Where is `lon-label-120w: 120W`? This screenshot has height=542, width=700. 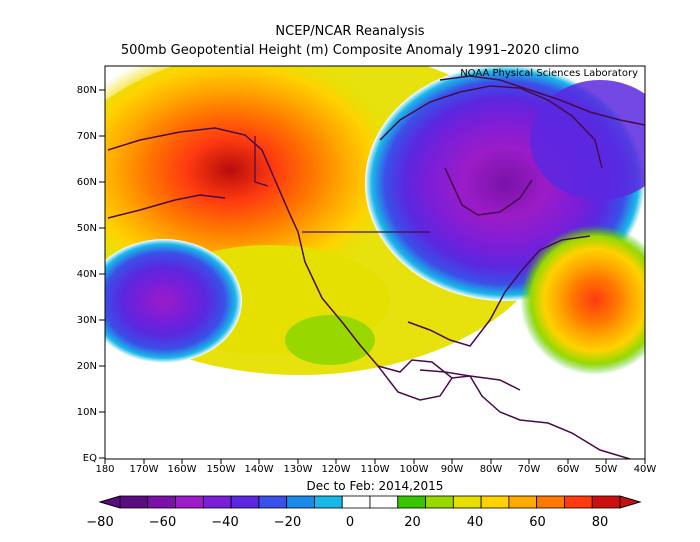 lon-label-120w: 120W is located at coordinates (336, 469).